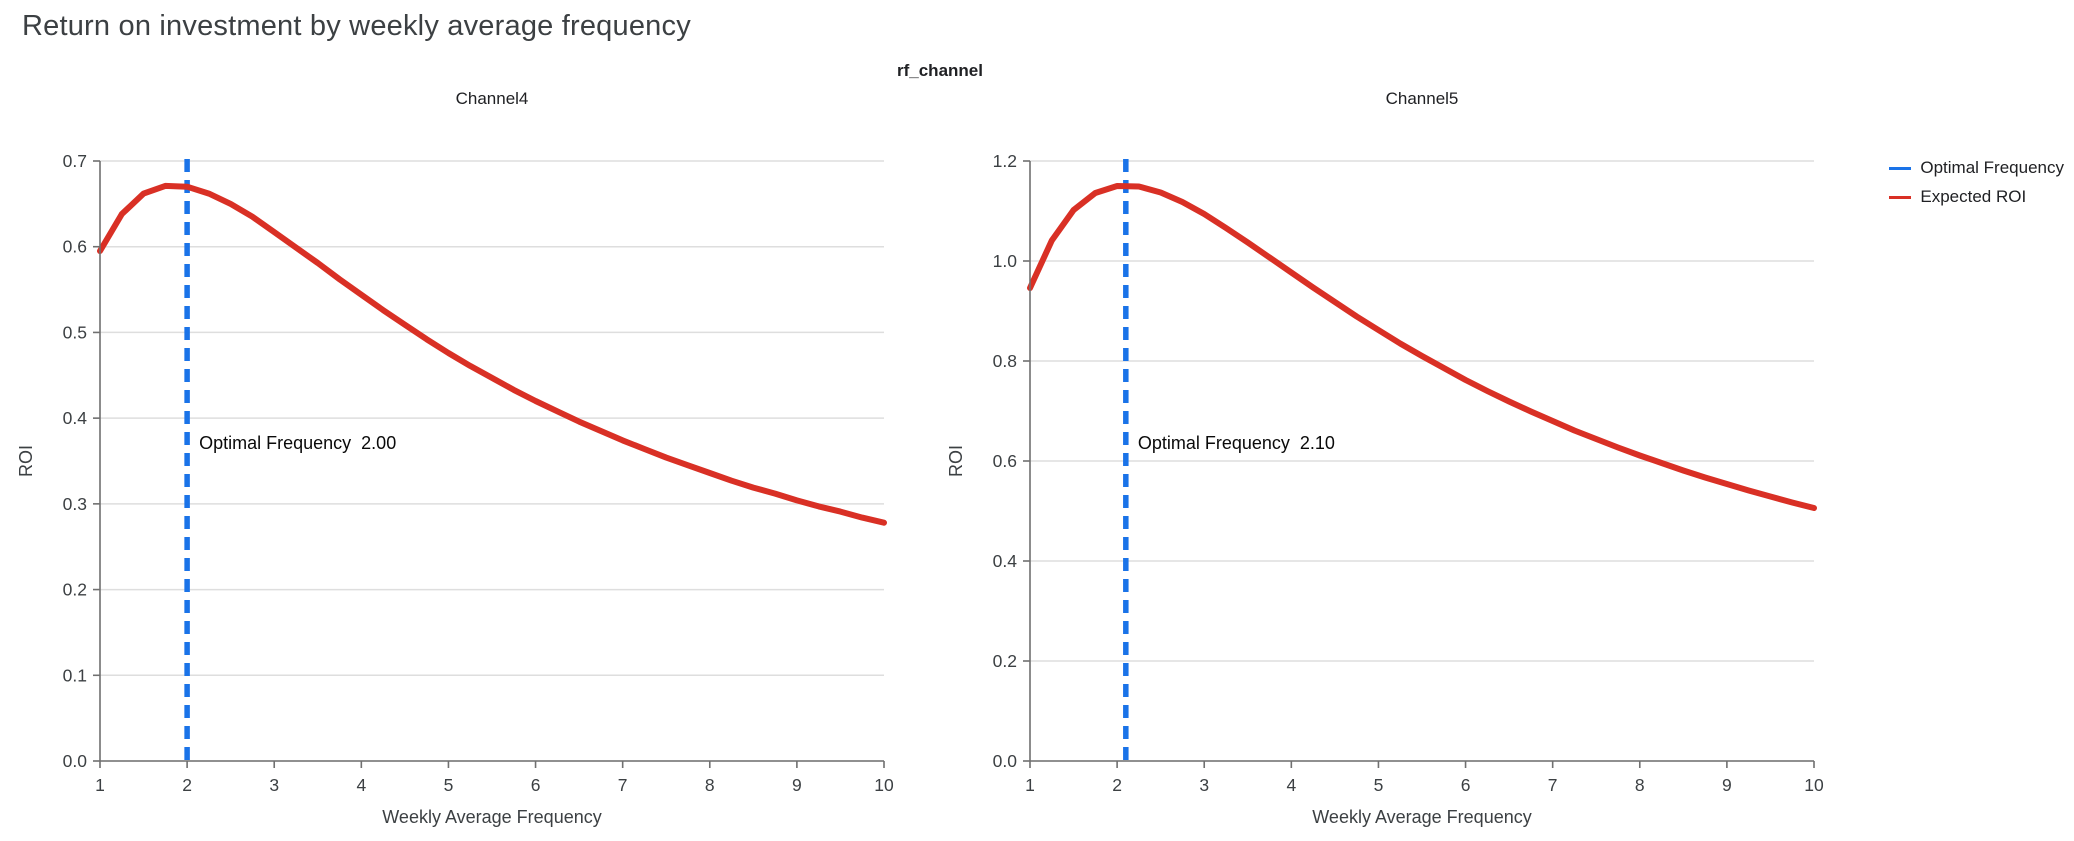  I want to click on svg-text: 1.2, so click(1005, 161).